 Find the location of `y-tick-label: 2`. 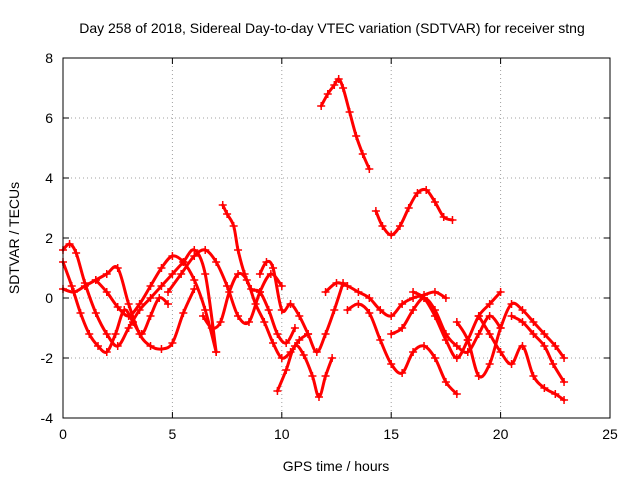

y-tick-label: 2 is located at coordinates (49, 238).